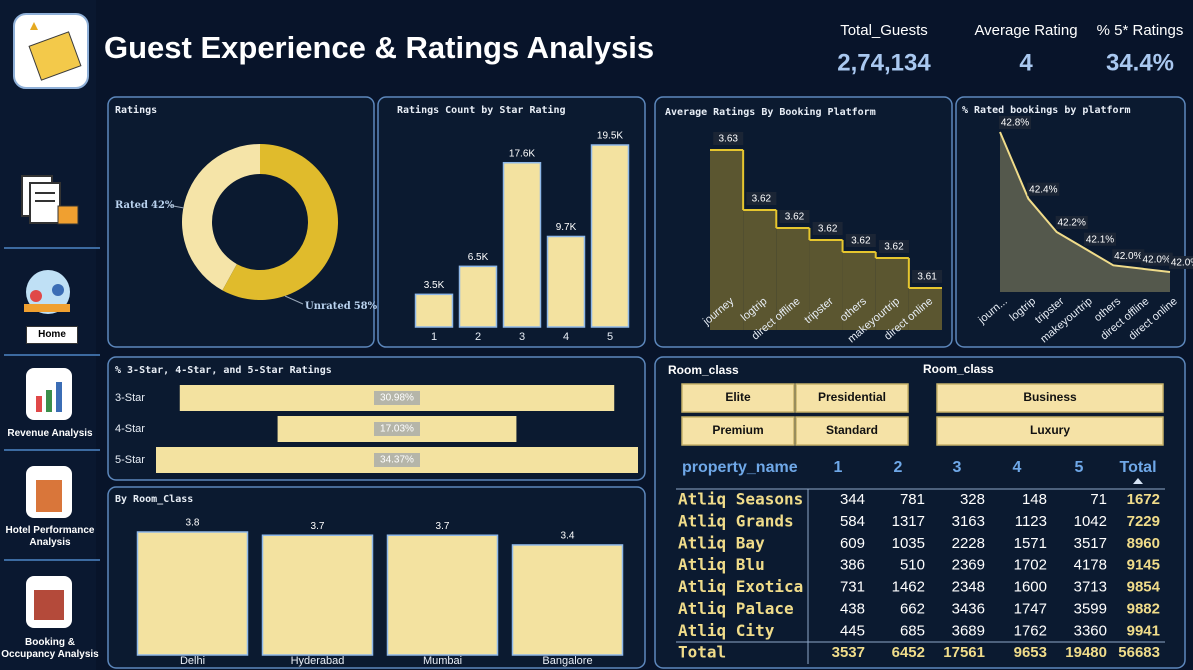  What do you see at coordinates (852, 499) in the screenshot?
I see `table-cell: 344` at bounding box center [852, 499].